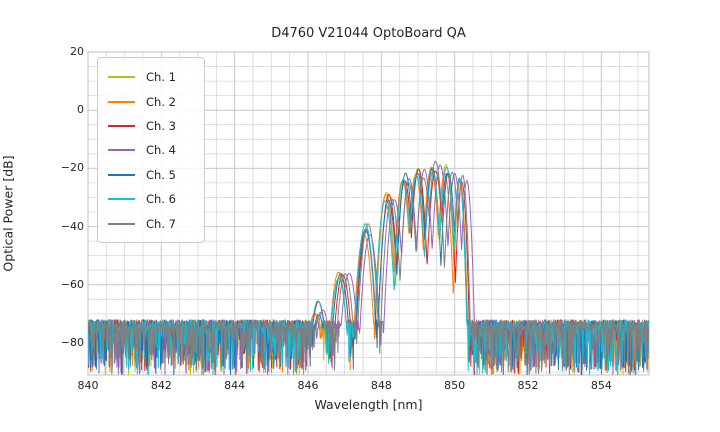 The height and width of the screenshot is (432, 720). I want to click on y-tick-label: −40, so click(72, 226).